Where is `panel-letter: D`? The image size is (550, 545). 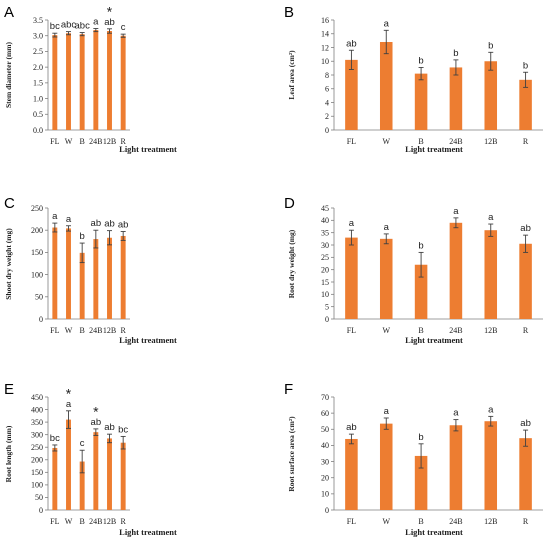 panel-letter: D is located at coordinates (289, 203).